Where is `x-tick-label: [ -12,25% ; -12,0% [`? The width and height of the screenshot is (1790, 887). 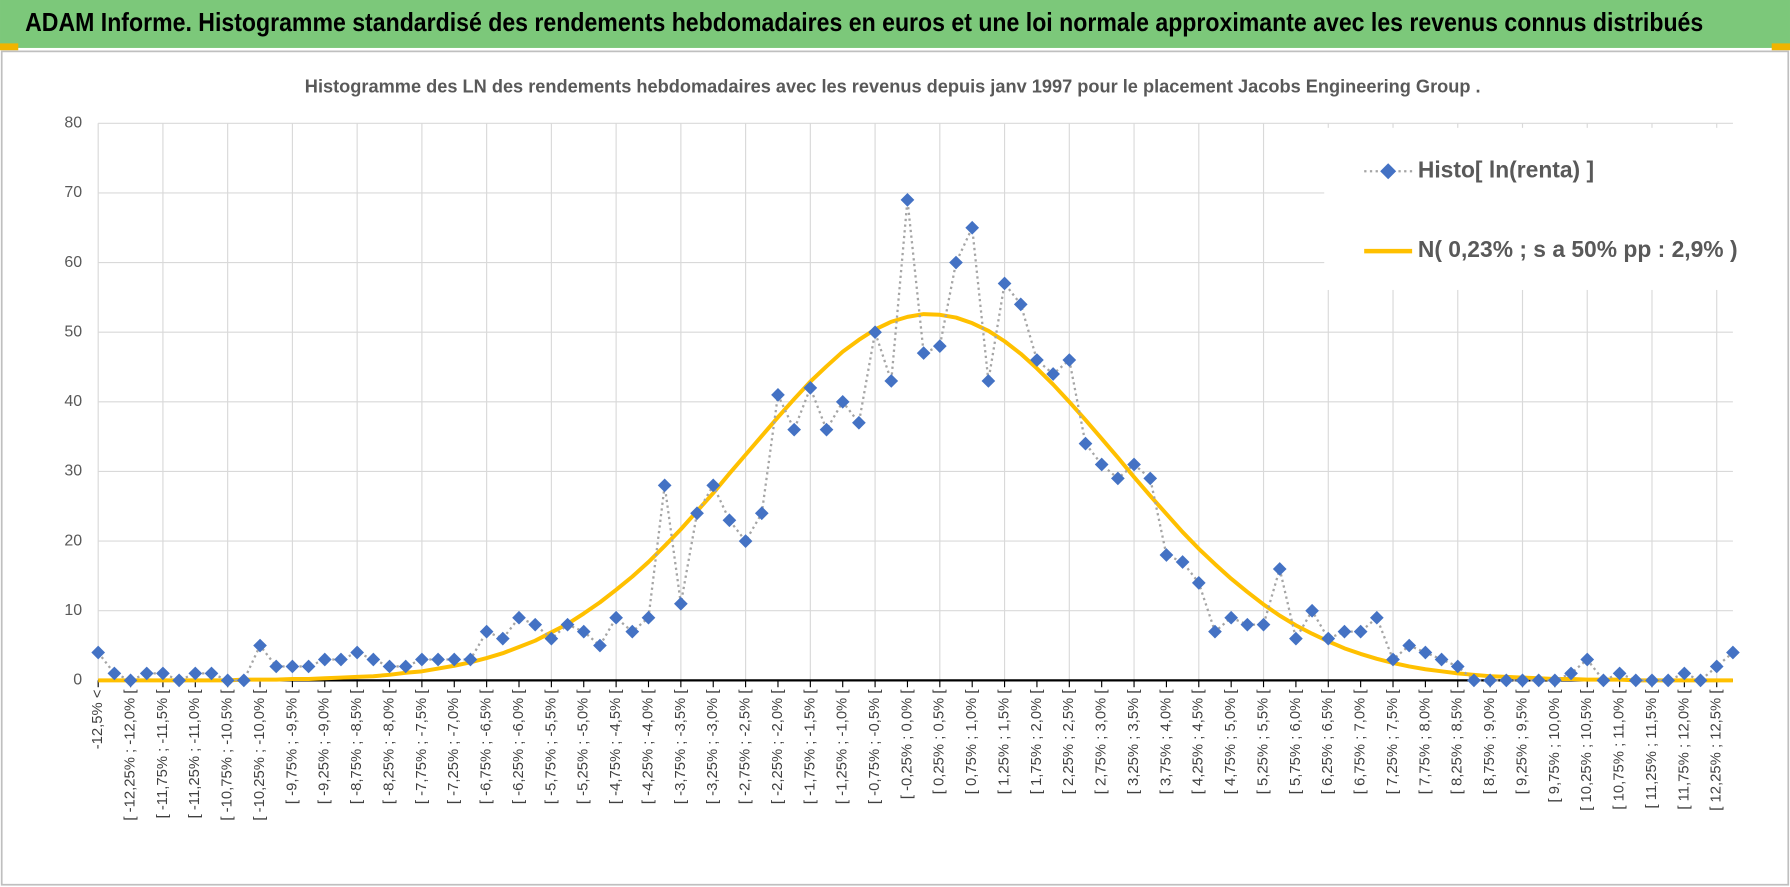
x-tick-label: [ -12,25% ; -12,0% [ is located at coordinates (130, 755).